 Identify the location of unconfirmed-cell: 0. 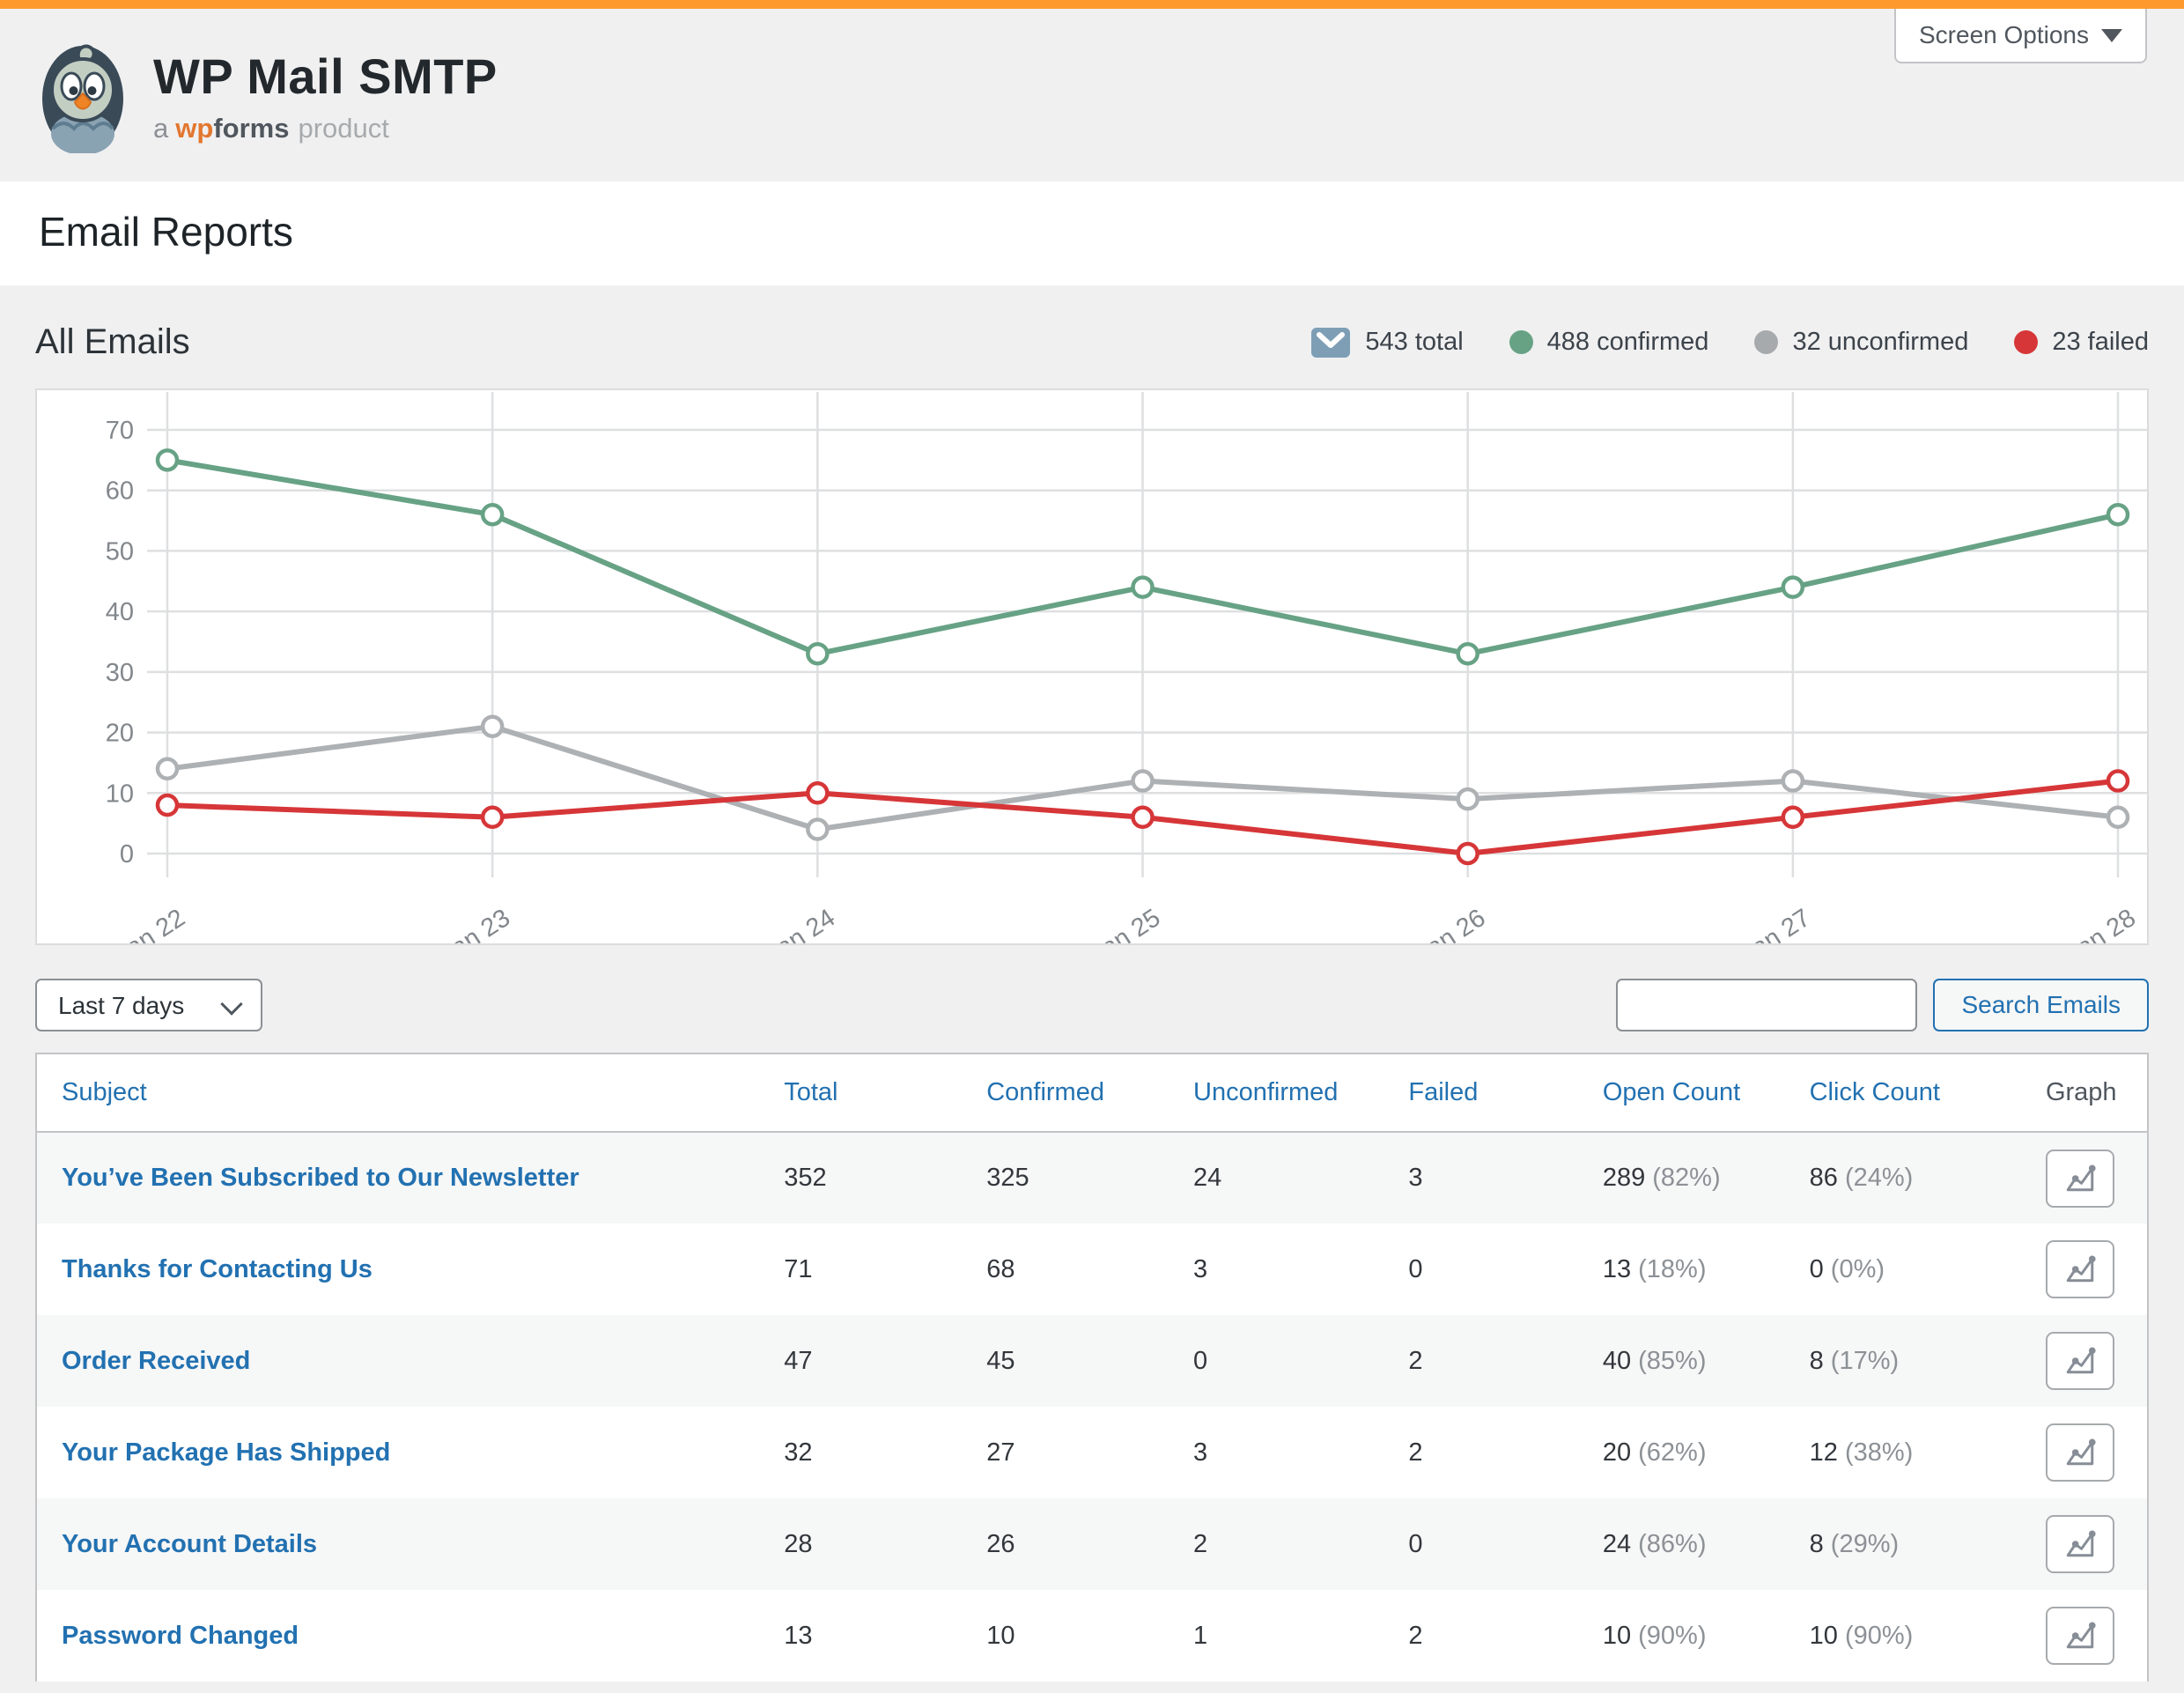
(1200, 1360).